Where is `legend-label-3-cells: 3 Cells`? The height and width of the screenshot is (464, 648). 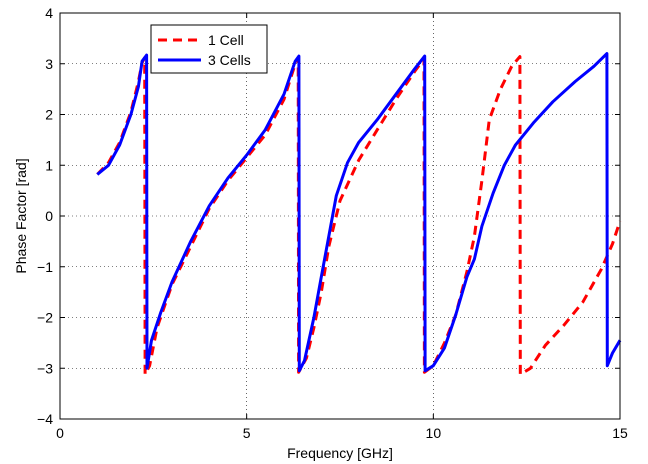 legend-label-3-cells: 3 Cells is located at coordinates (229, 60).